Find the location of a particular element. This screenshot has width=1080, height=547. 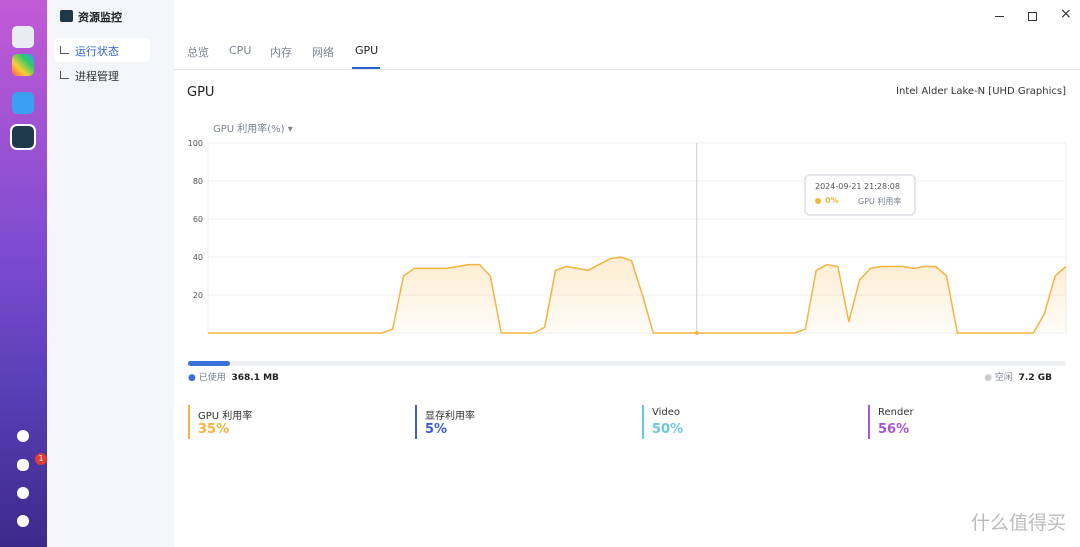

stat-name: Render is located at coordinates (896, 412).